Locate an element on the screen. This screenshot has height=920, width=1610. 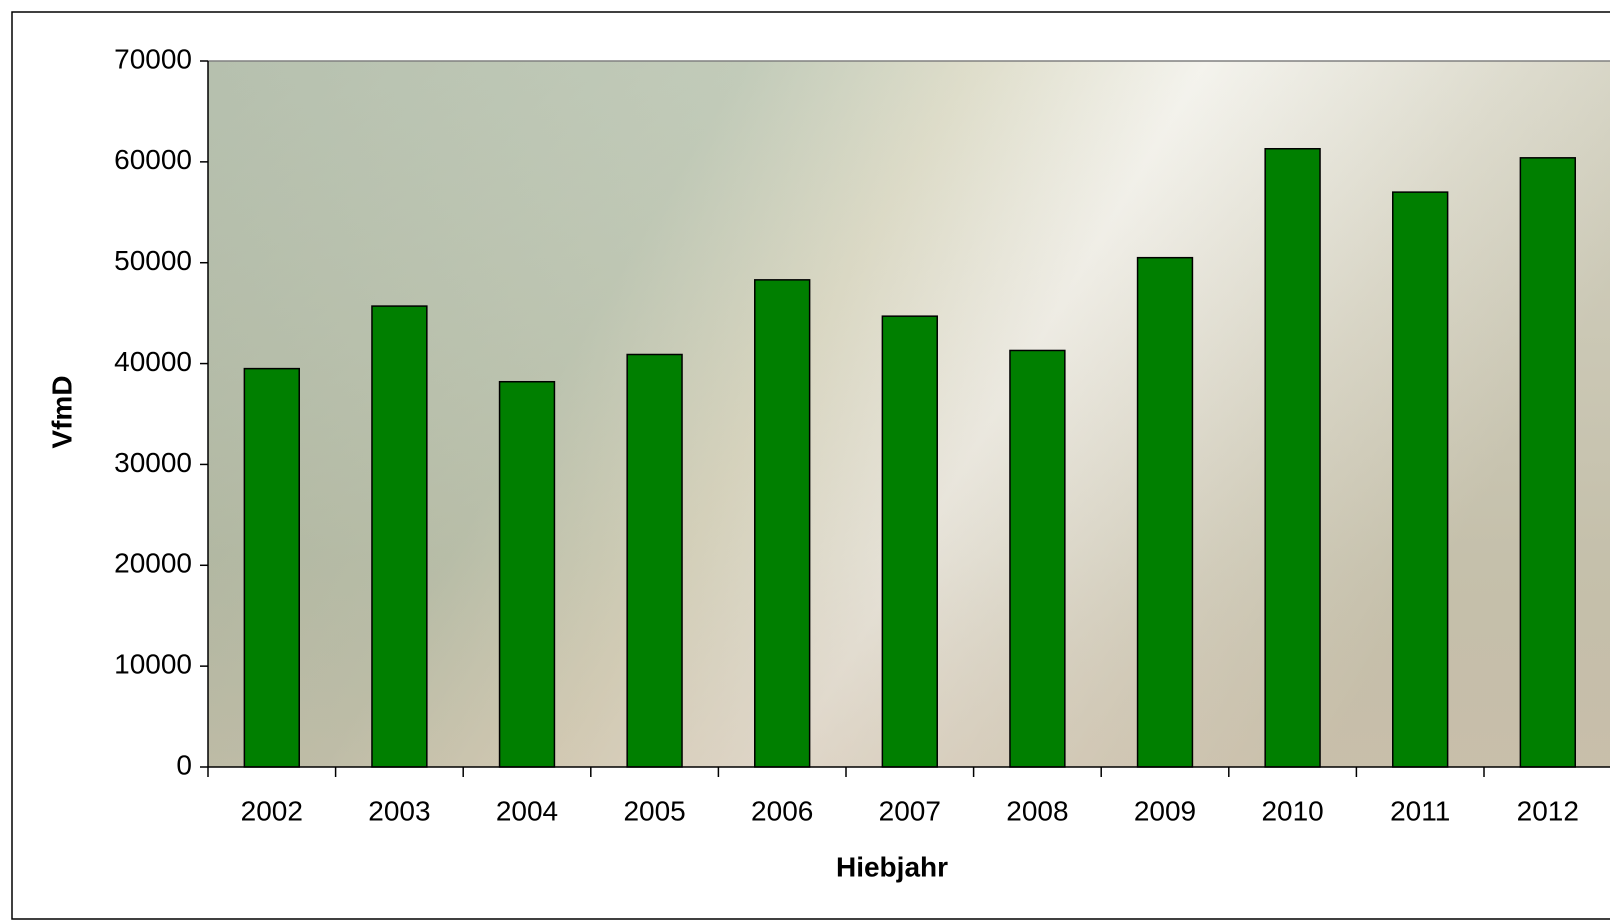
x-tick-label: 2003 is located at coordinates (399, 810).